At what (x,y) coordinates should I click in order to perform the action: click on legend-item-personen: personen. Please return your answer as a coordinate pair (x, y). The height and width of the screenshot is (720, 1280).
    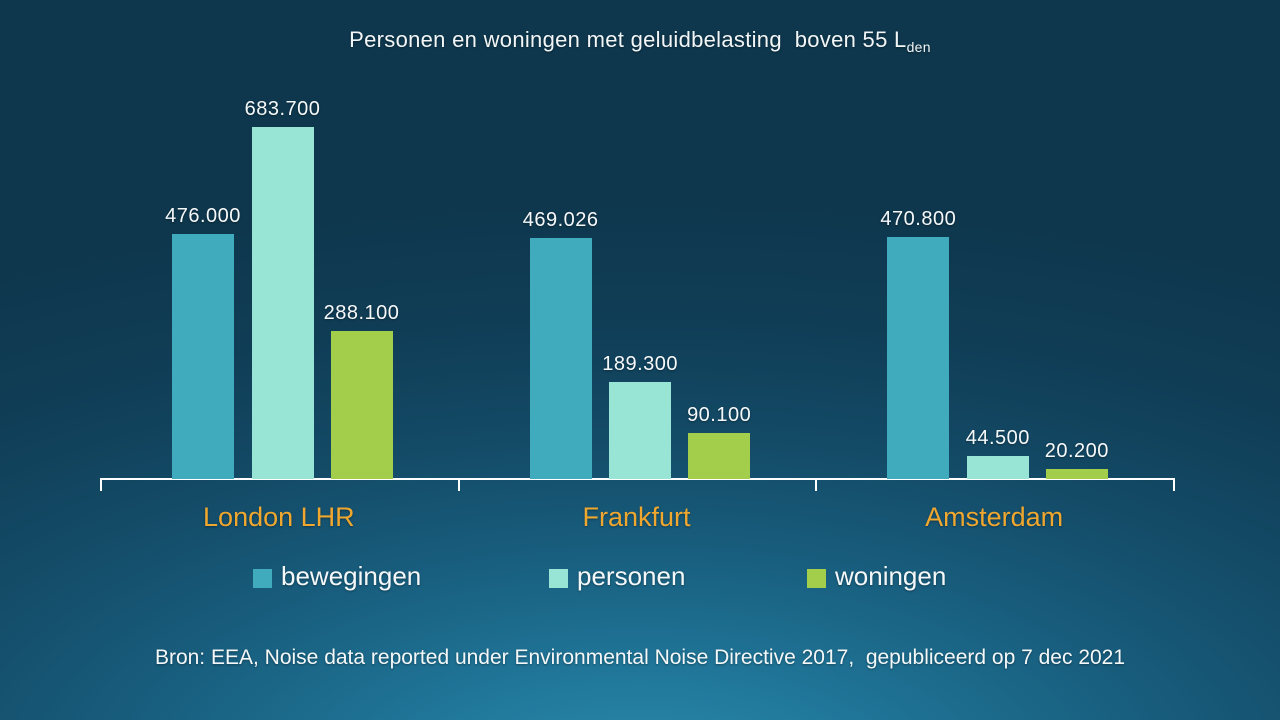
    Looking at the image, I should click on (617, 576).